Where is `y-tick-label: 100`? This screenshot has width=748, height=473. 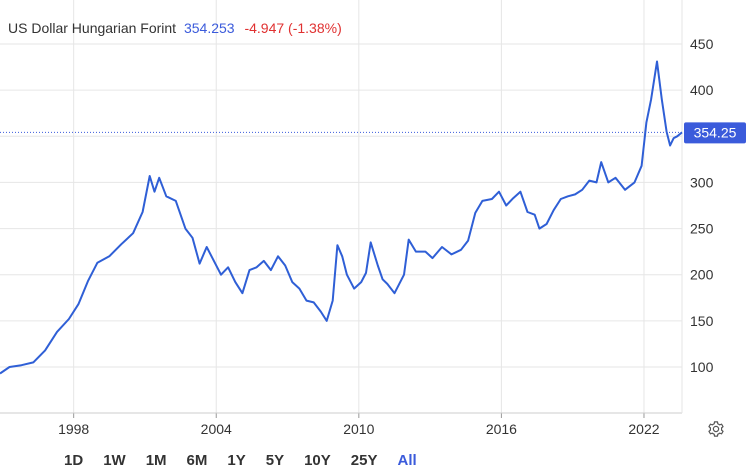
y-tick-label: 100 is located at coordinates (702, 367).